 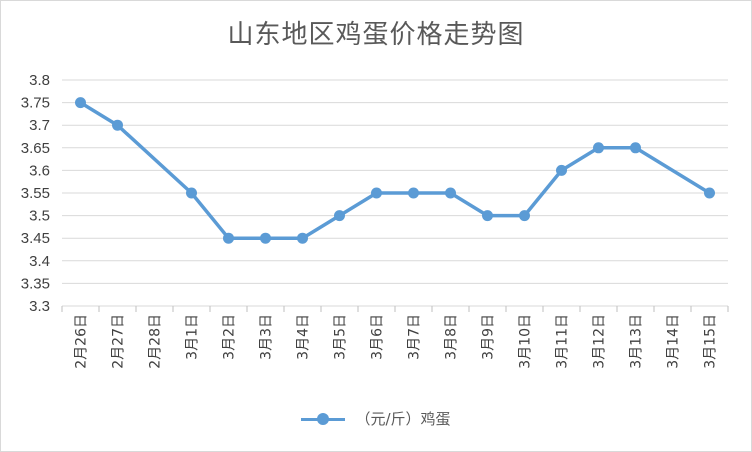 I want to click on x-tick-label: 3月11日, so click(x=563, y=341).